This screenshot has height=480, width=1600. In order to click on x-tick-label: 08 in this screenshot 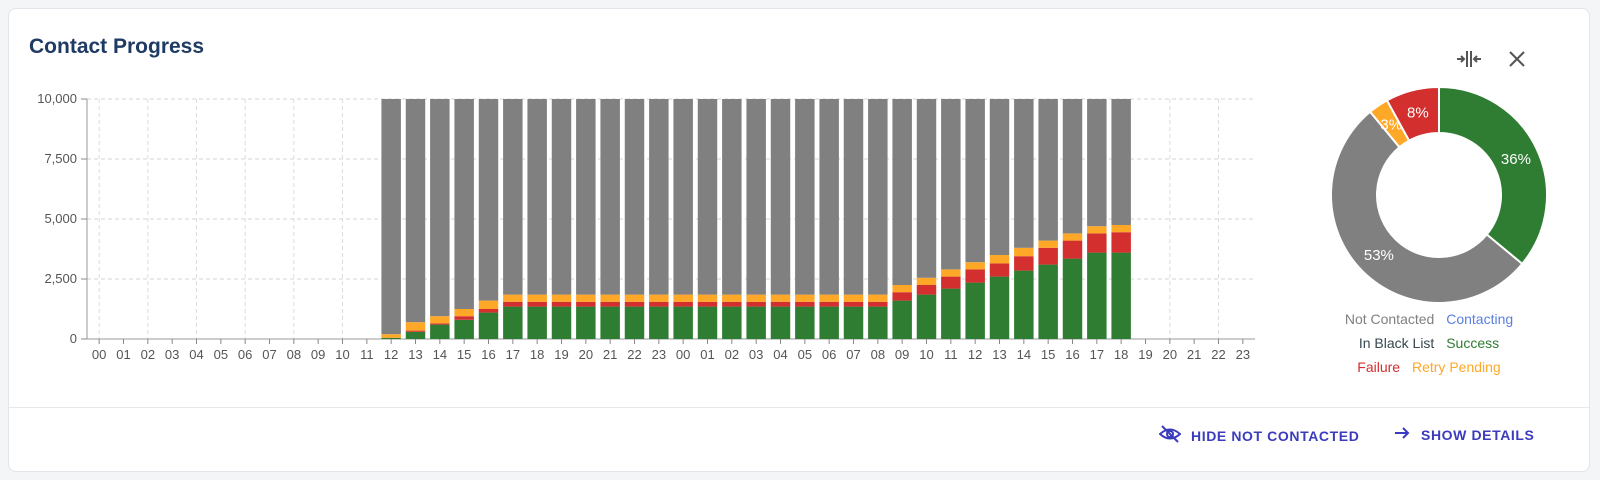, I will do `click(878, 354)`.